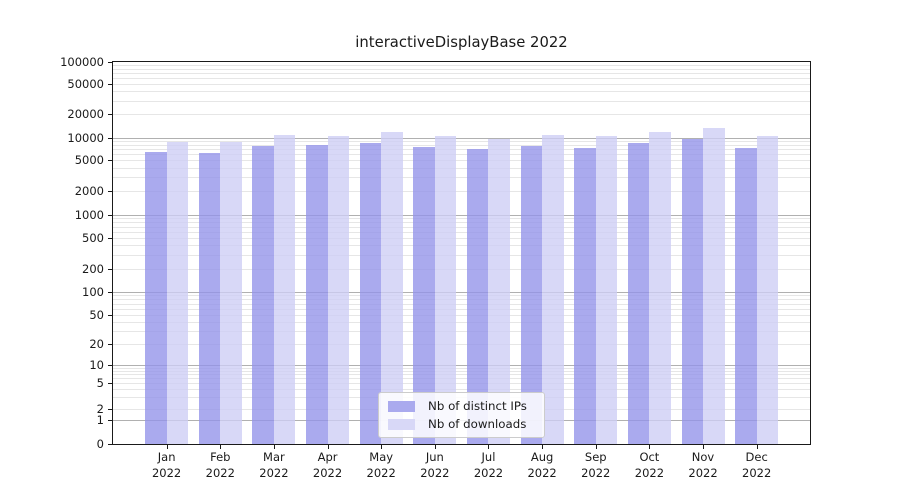 Image resolution: width=900 pixels, height=500 pixels. What do you see at coordinates (489, 447) in the screenshot?
I see `x-tick-mark-jul` at bounding box center [489, 447].